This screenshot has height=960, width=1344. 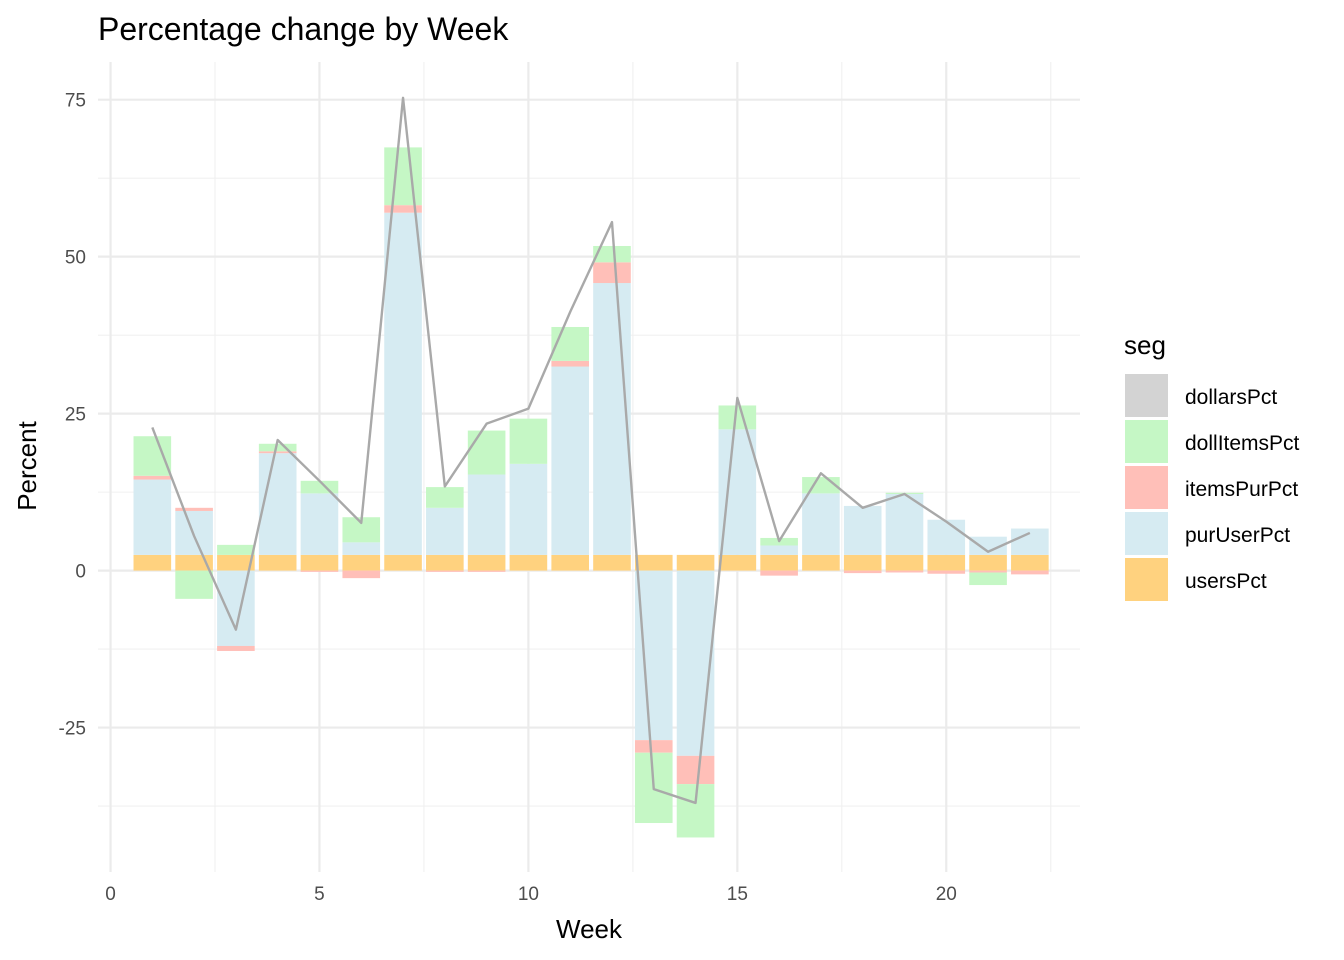 What do you see at coordinates (445, 571) in the screenshot?
I see `bar-week-8-itemsPurPct` at bounding box center [445, 571].